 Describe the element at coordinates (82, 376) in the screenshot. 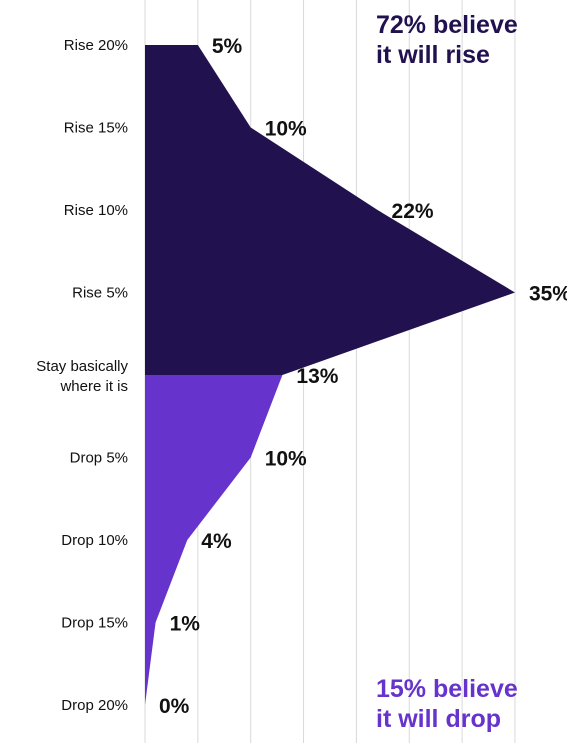

I see `category-label: Stay basically where it is` at that location.